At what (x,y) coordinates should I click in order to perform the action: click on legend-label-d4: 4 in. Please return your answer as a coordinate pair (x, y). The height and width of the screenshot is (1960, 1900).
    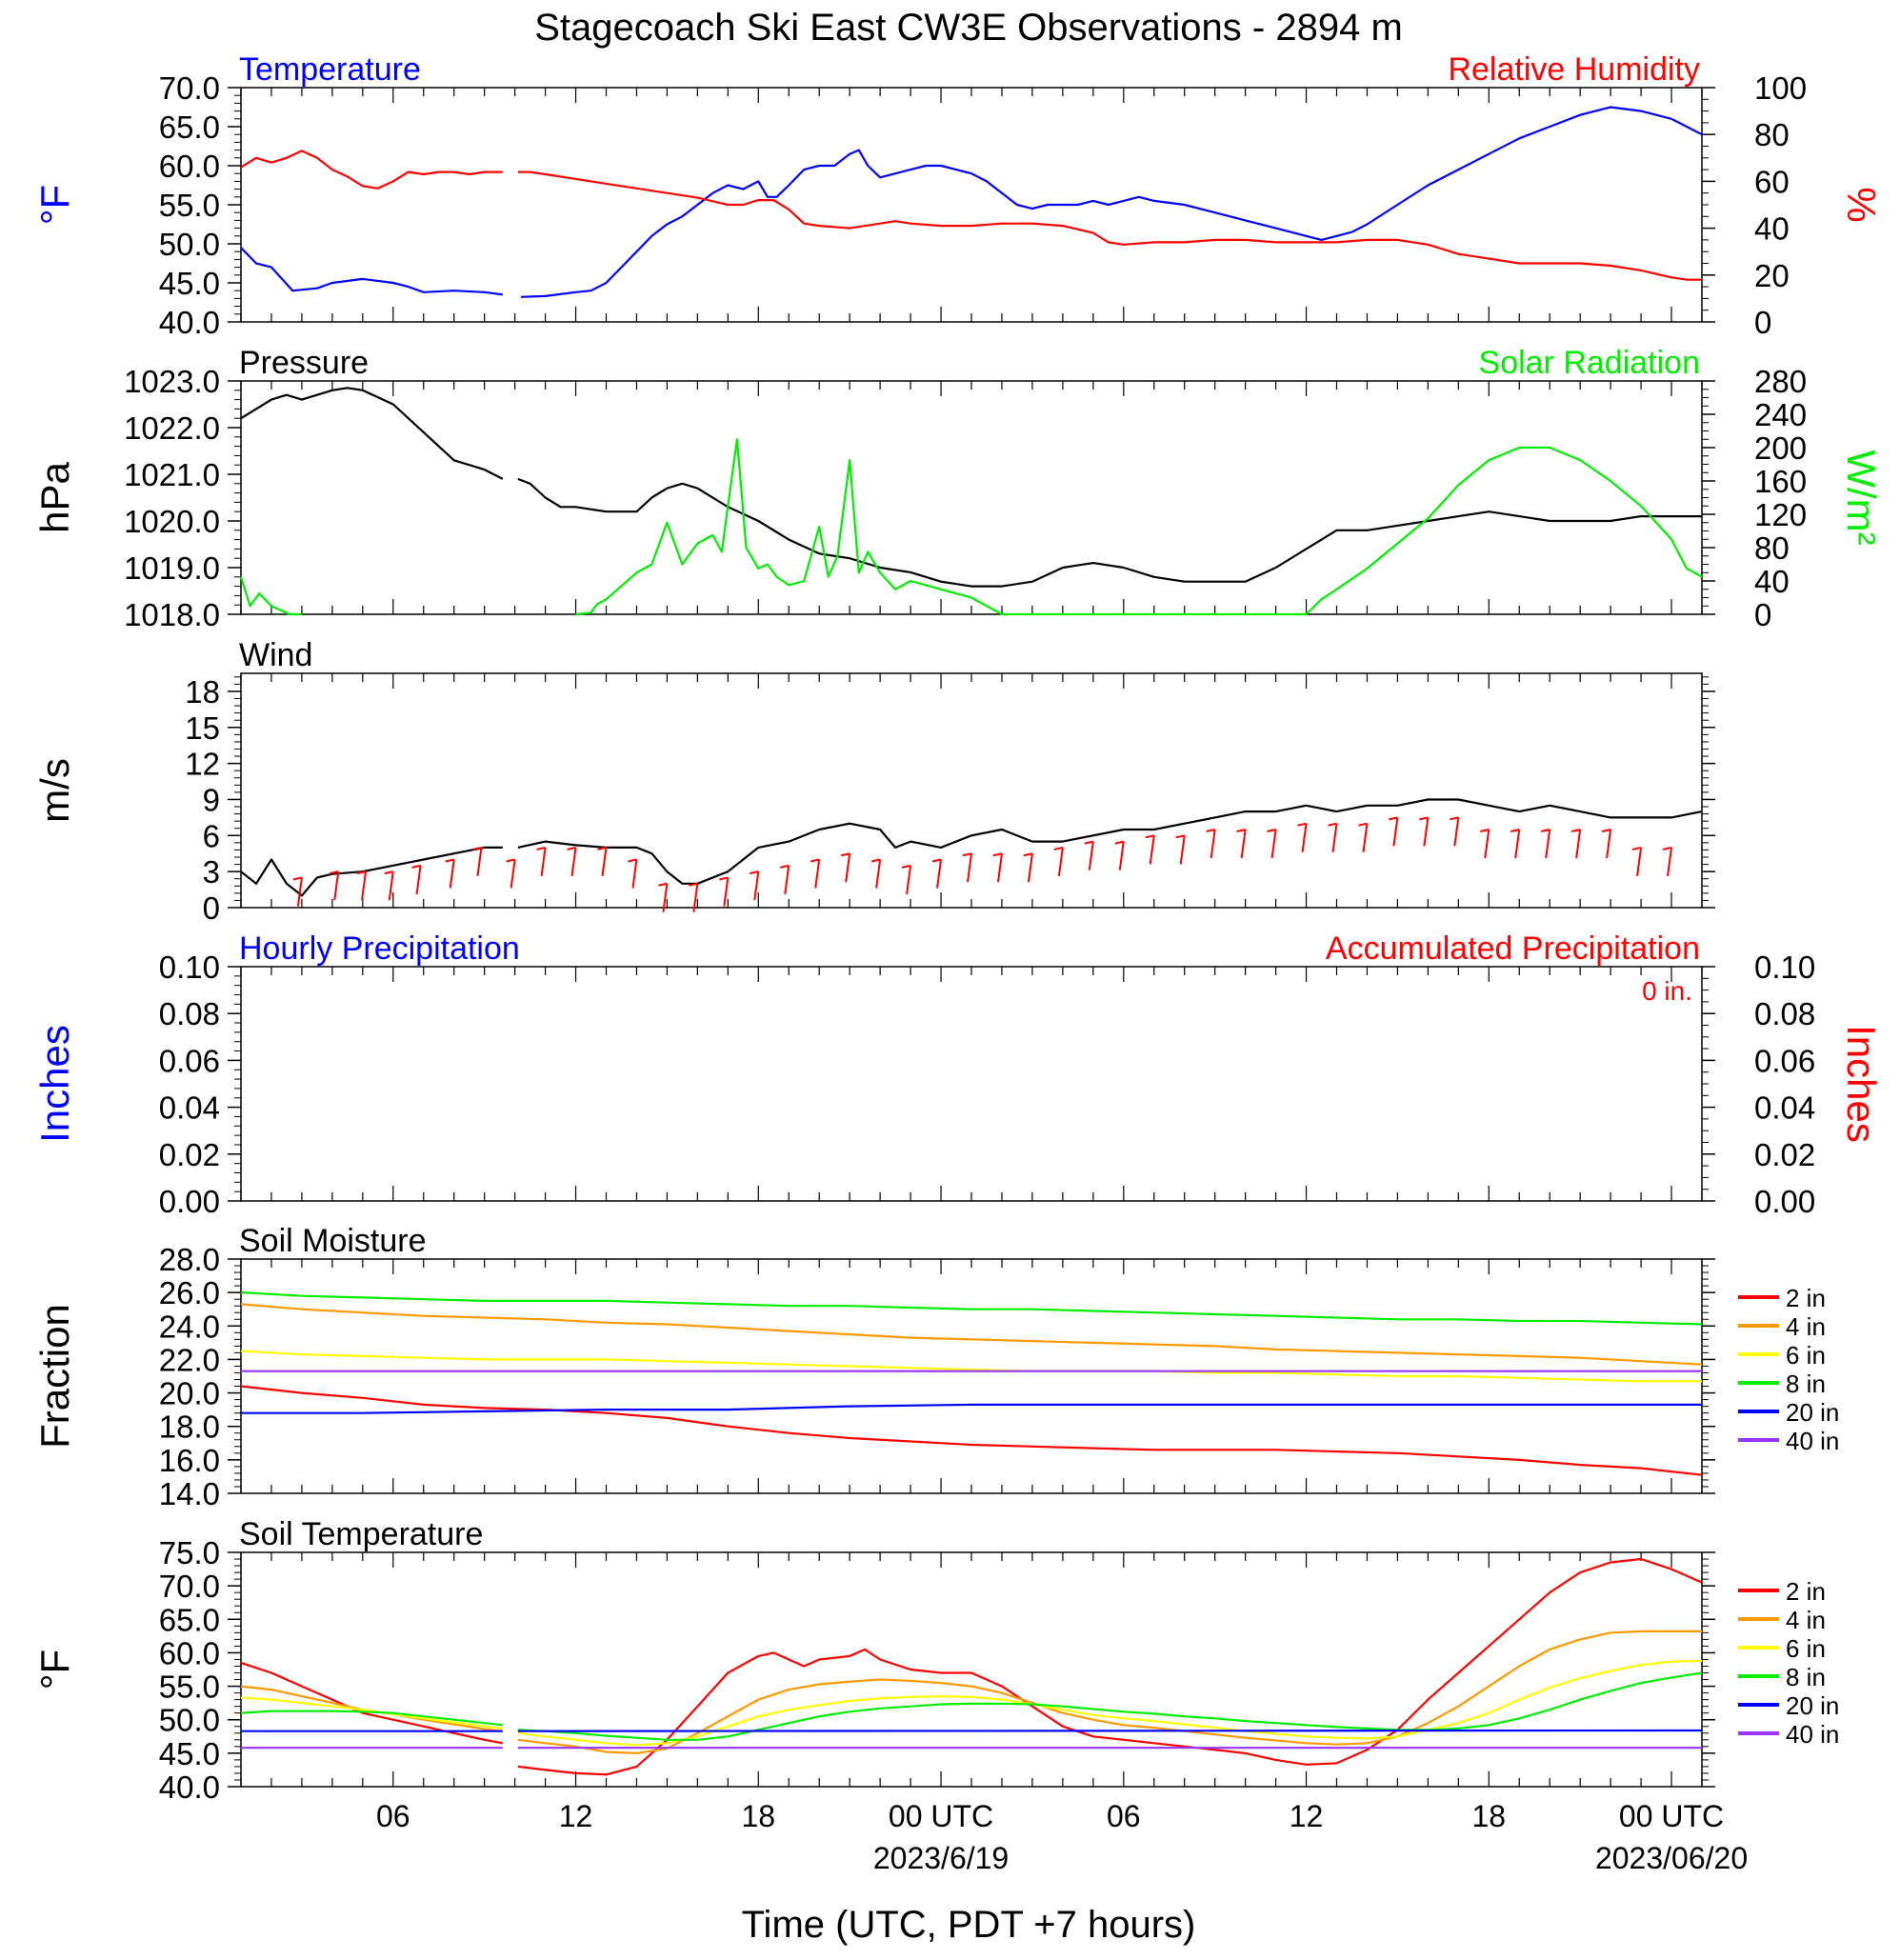
    Looking at the image, I should click on (1806, 1326).